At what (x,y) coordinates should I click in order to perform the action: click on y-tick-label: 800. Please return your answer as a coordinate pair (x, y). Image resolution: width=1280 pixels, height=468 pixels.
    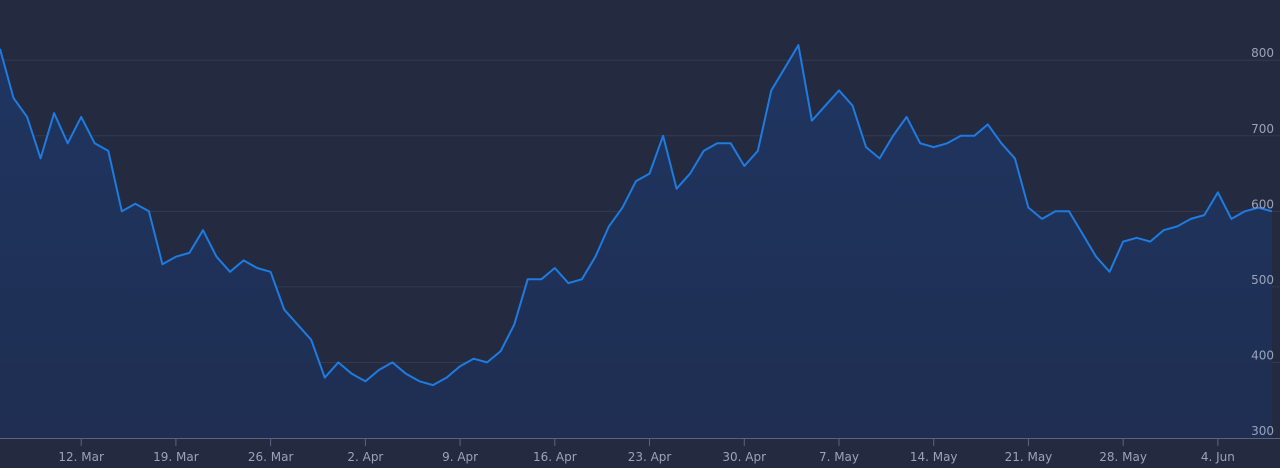
    Looking at the image, I should click on (1262, 53).